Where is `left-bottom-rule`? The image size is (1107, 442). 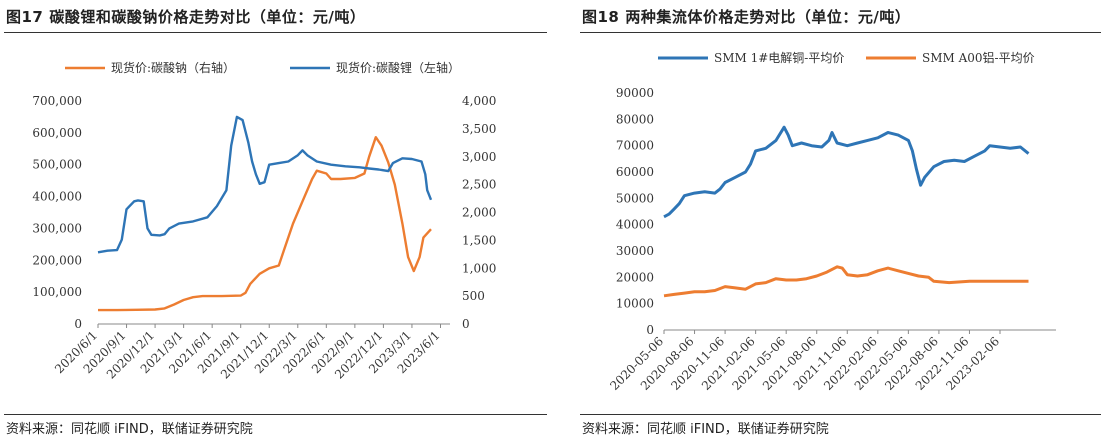
left-bottom-rule is located at coordinates (275, 414).